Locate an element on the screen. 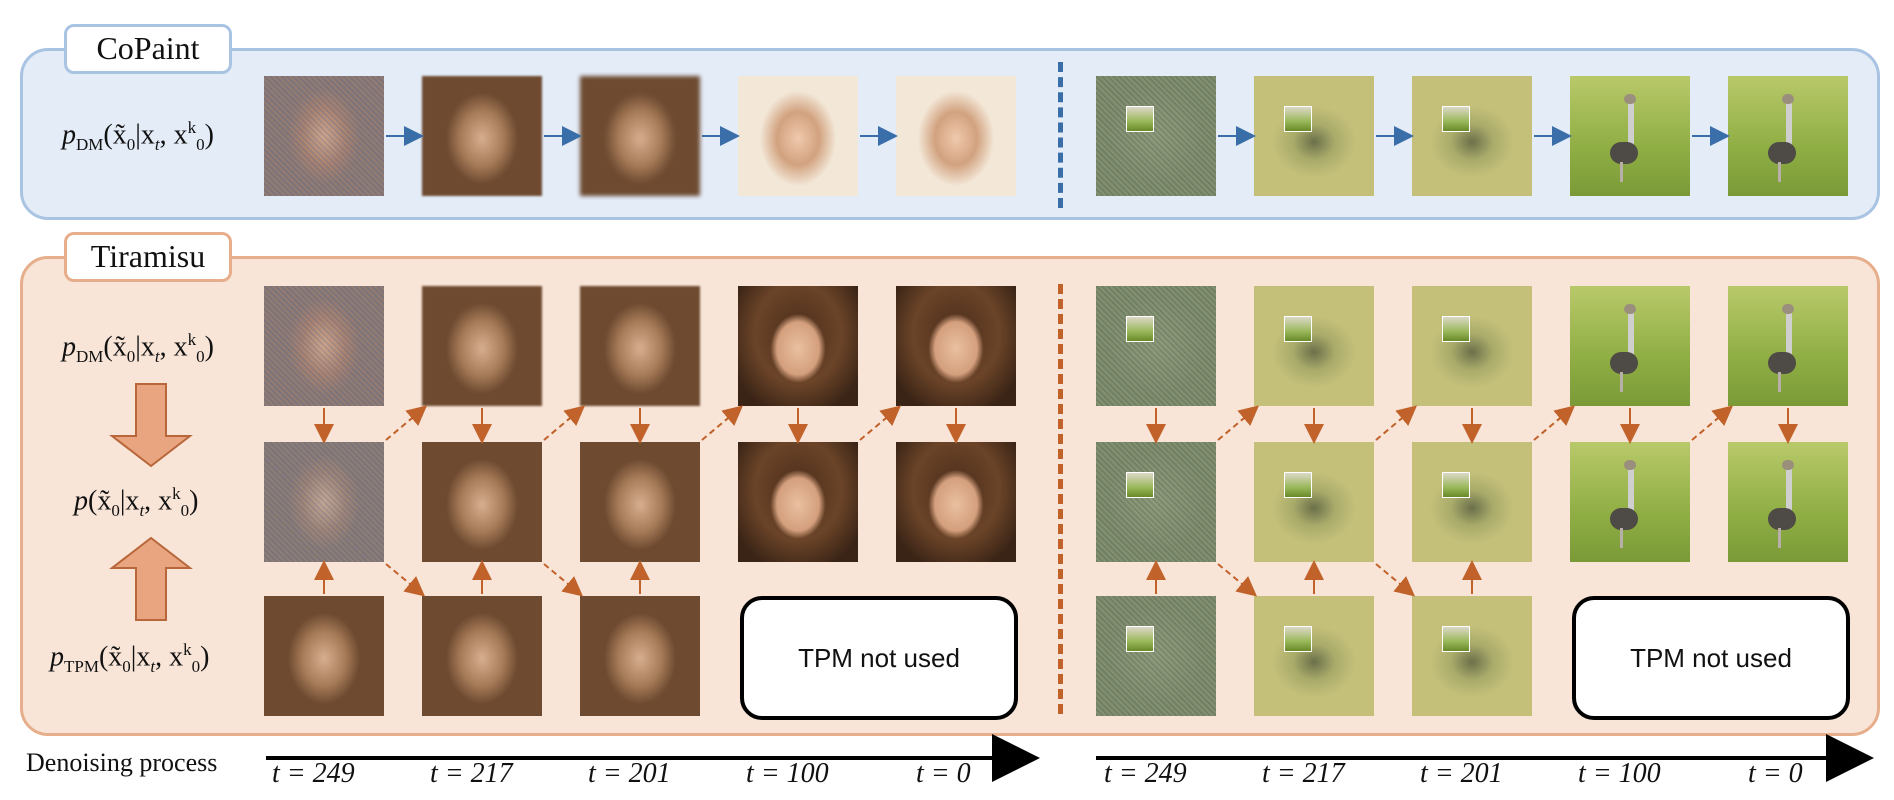 The width and height of the screenshot is (1894, 800). tick-right: t = 100 is located at coordinates (1619, 774).